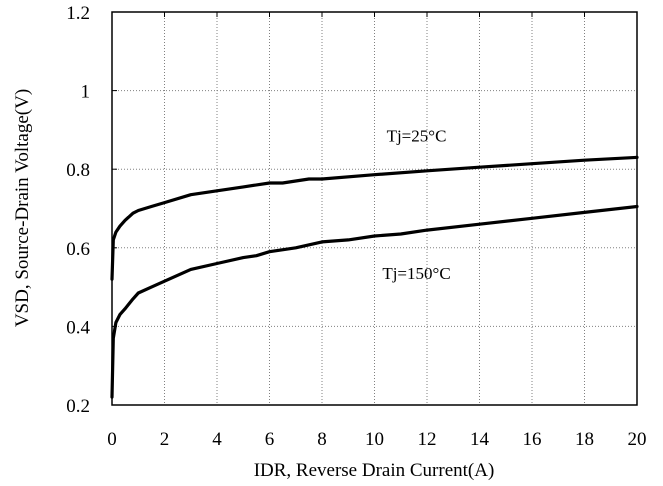  Describe the element at coordinates (78, 249) in the screenshot. I see `y-tick-label: 0.6` at that location.